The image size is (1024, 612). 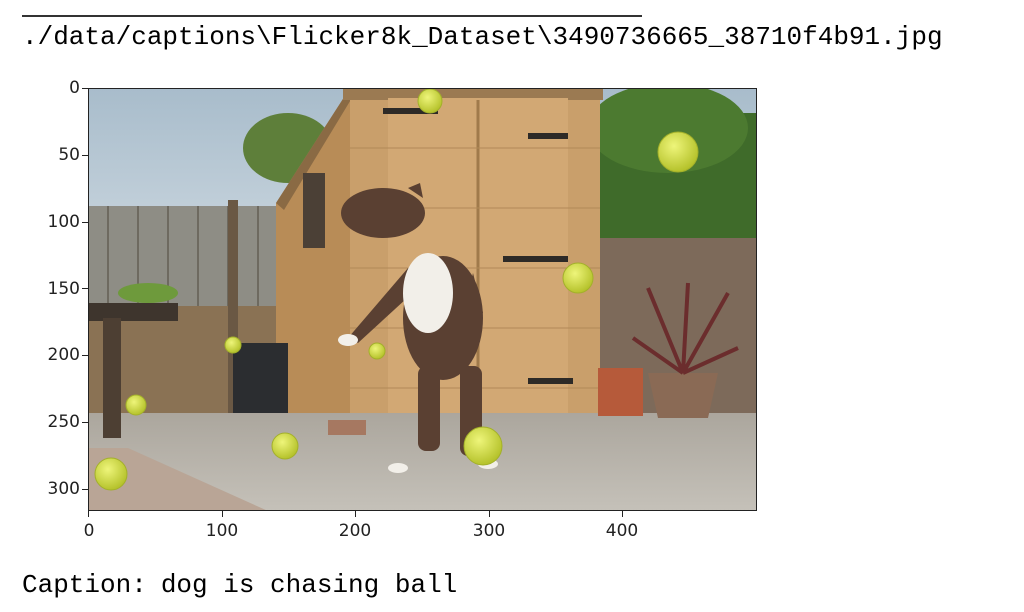 What do you see at coordinates (622, 531) in the screenshot?
I see `x-tick-label: 400` at bounding box center [622, 531].